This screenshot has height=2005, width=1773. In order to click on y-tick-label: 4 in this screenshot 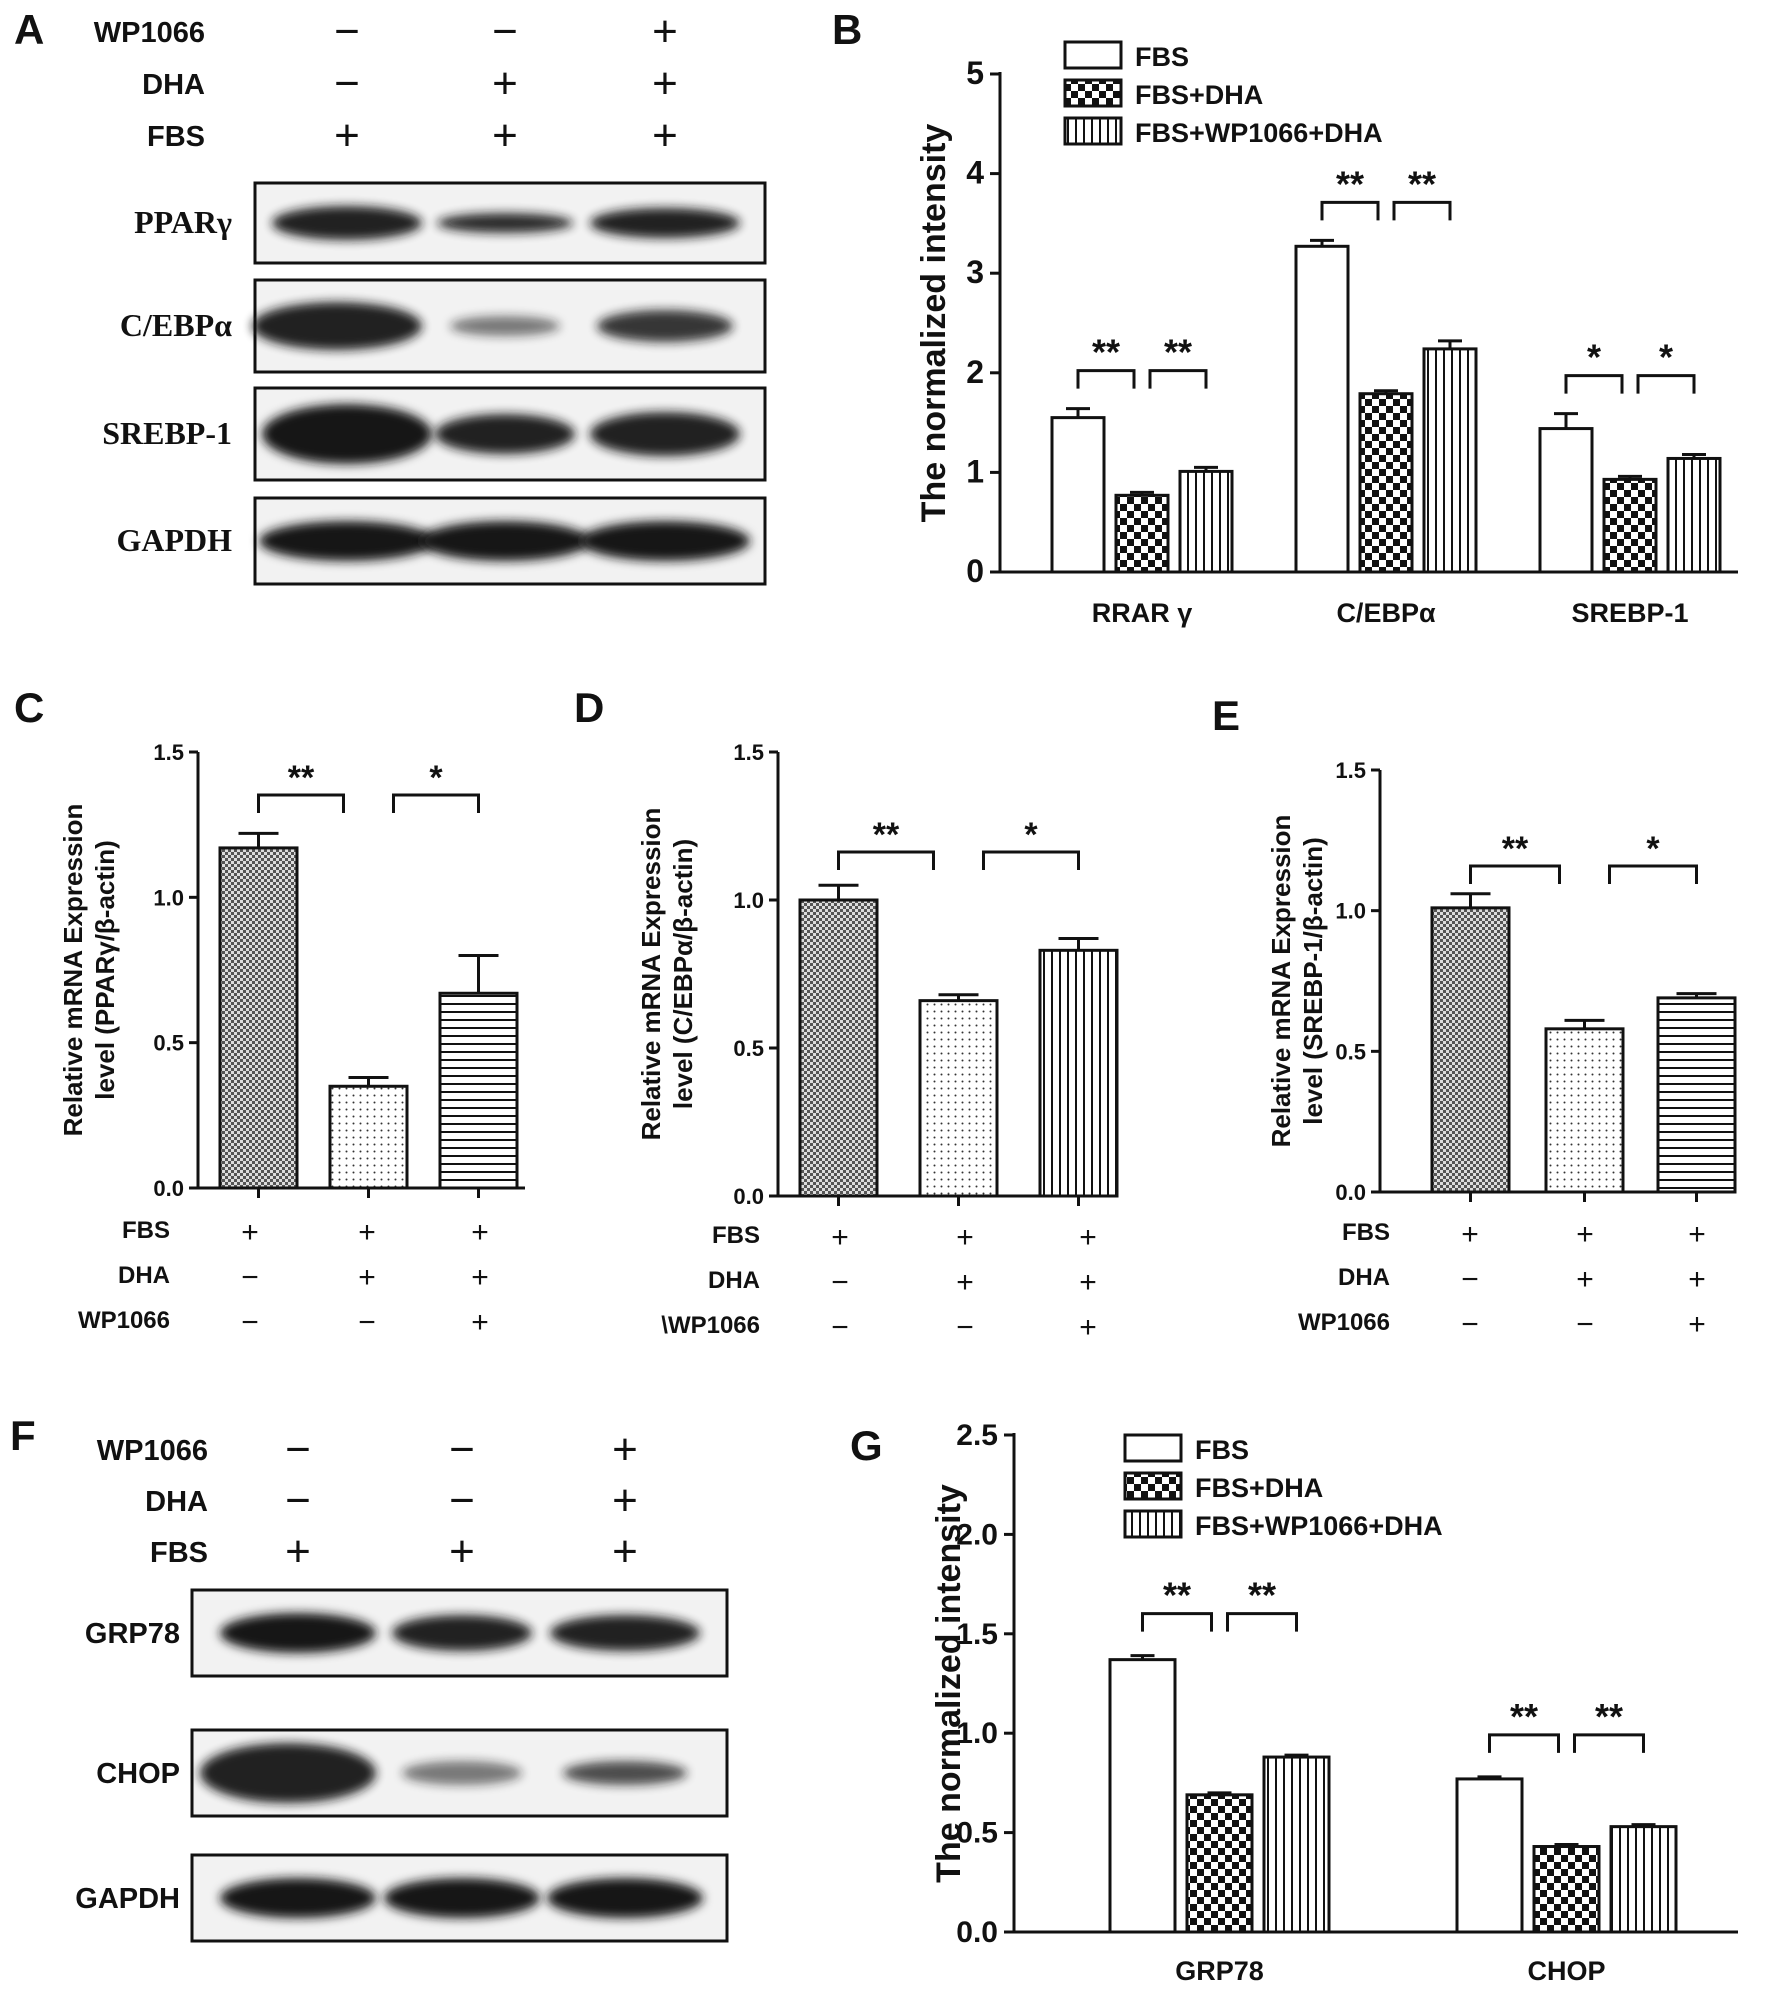, I will do `click(975, 173)`.